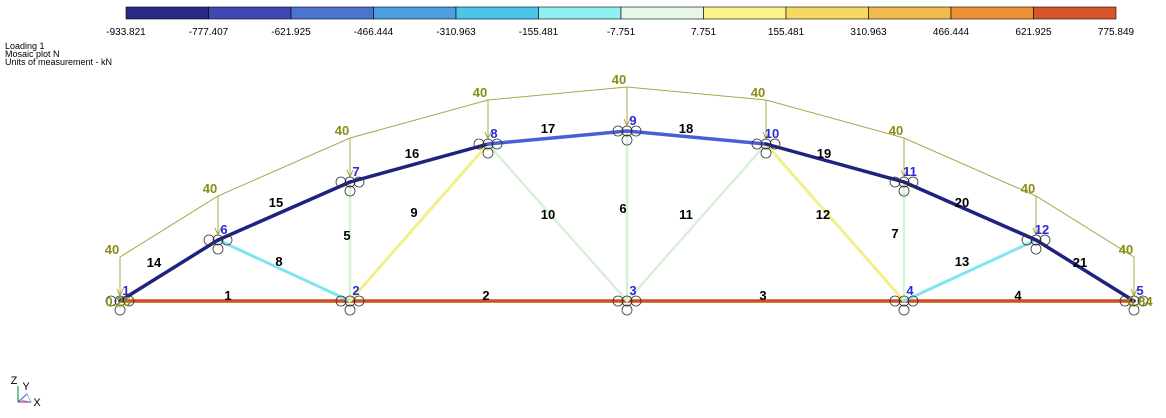 Image resolution: width=1166 pixels, height=418 pixels. Describe the element at coordinates (894, 233) in the screenshot. I see `element-number-label: 7` at that location.